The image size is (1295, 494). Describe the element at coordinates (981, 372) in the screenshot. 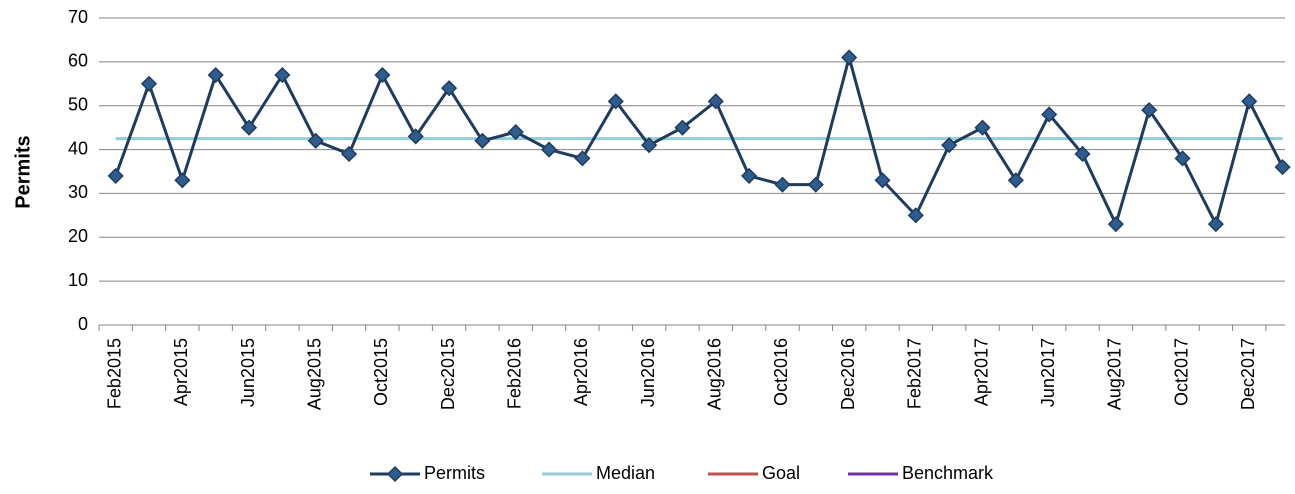

I see `x-tick-label: Apr2017` at that location.